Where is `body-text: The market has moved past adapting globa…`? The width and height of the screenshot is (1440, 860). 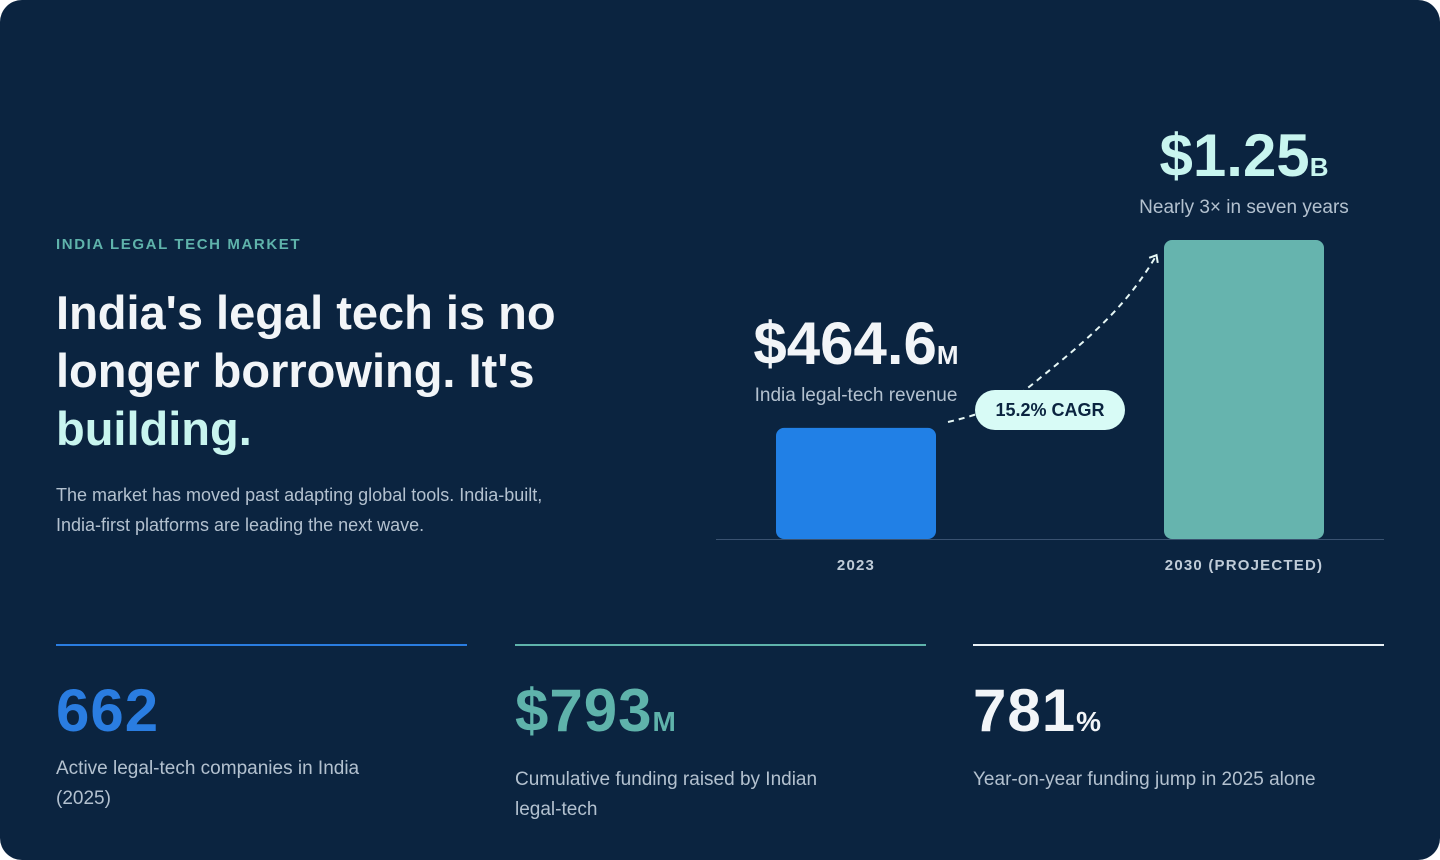 body-text: The market has moved past adapting globa… is located at coordinates (299, 510).